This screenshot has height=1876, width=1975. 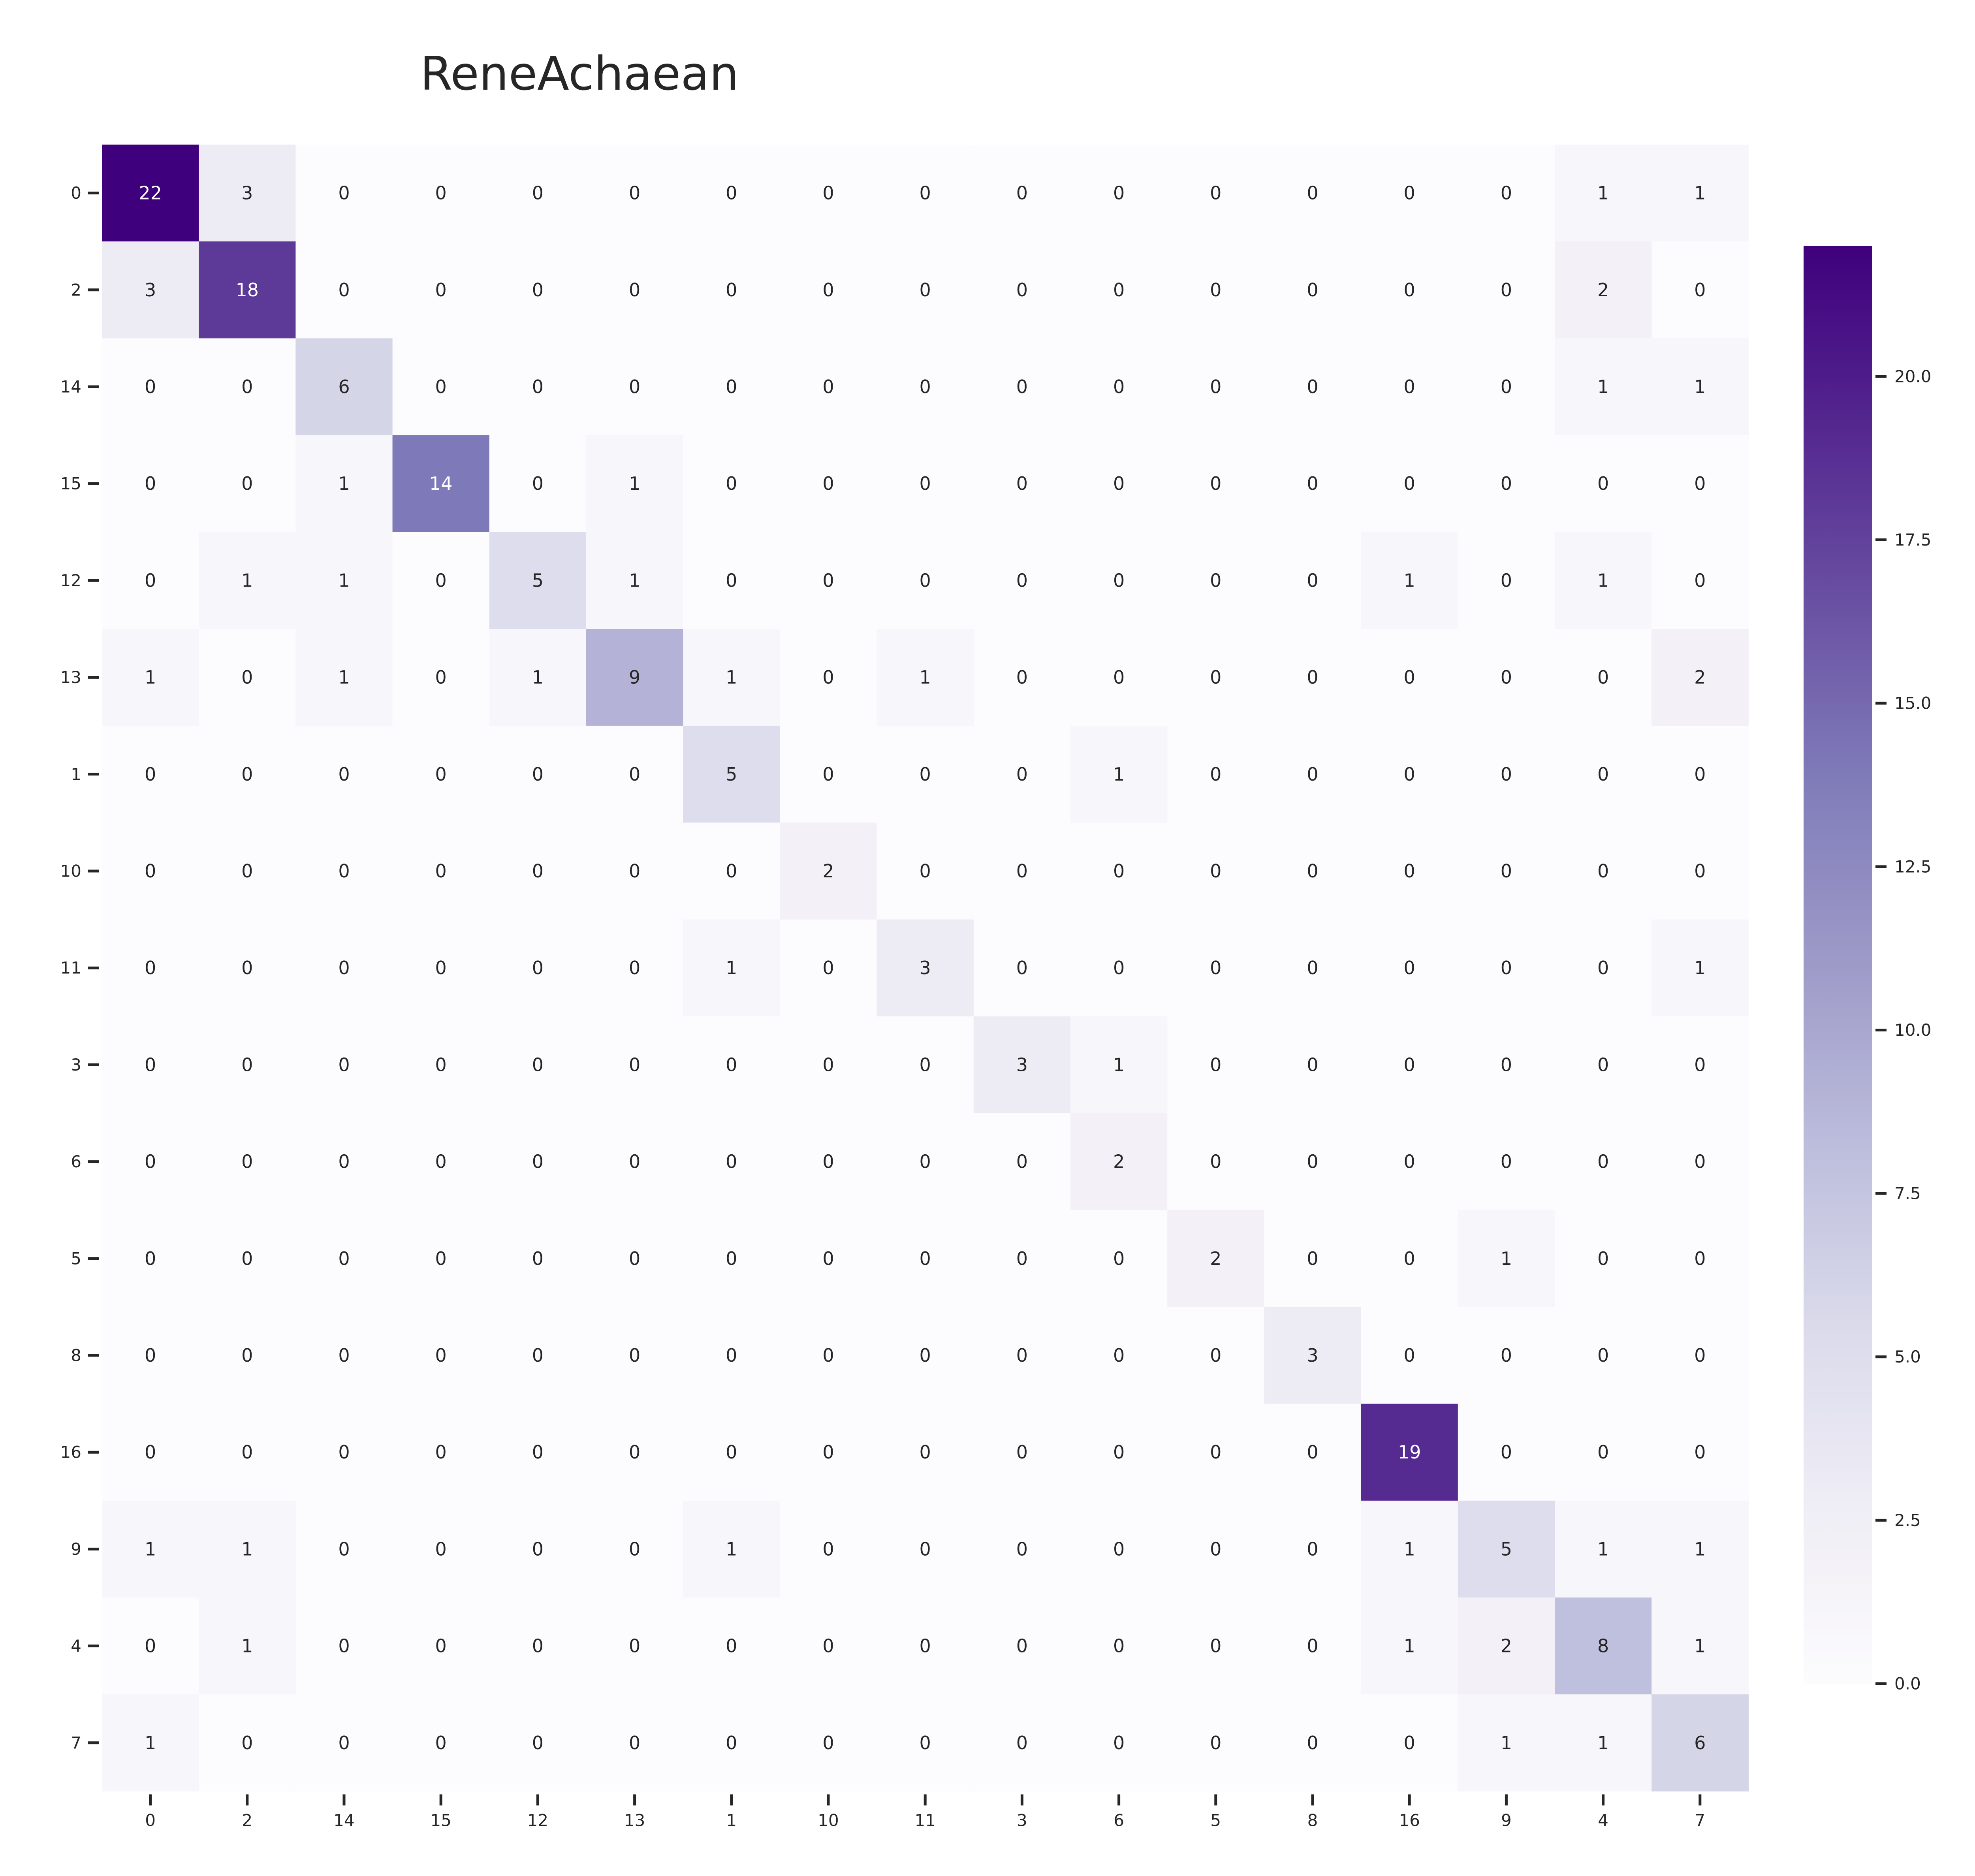 What do you see at coordinates (70, 968) in the screenshot?
I see `y-tick-label: 11` at bounding box center [70, 968].